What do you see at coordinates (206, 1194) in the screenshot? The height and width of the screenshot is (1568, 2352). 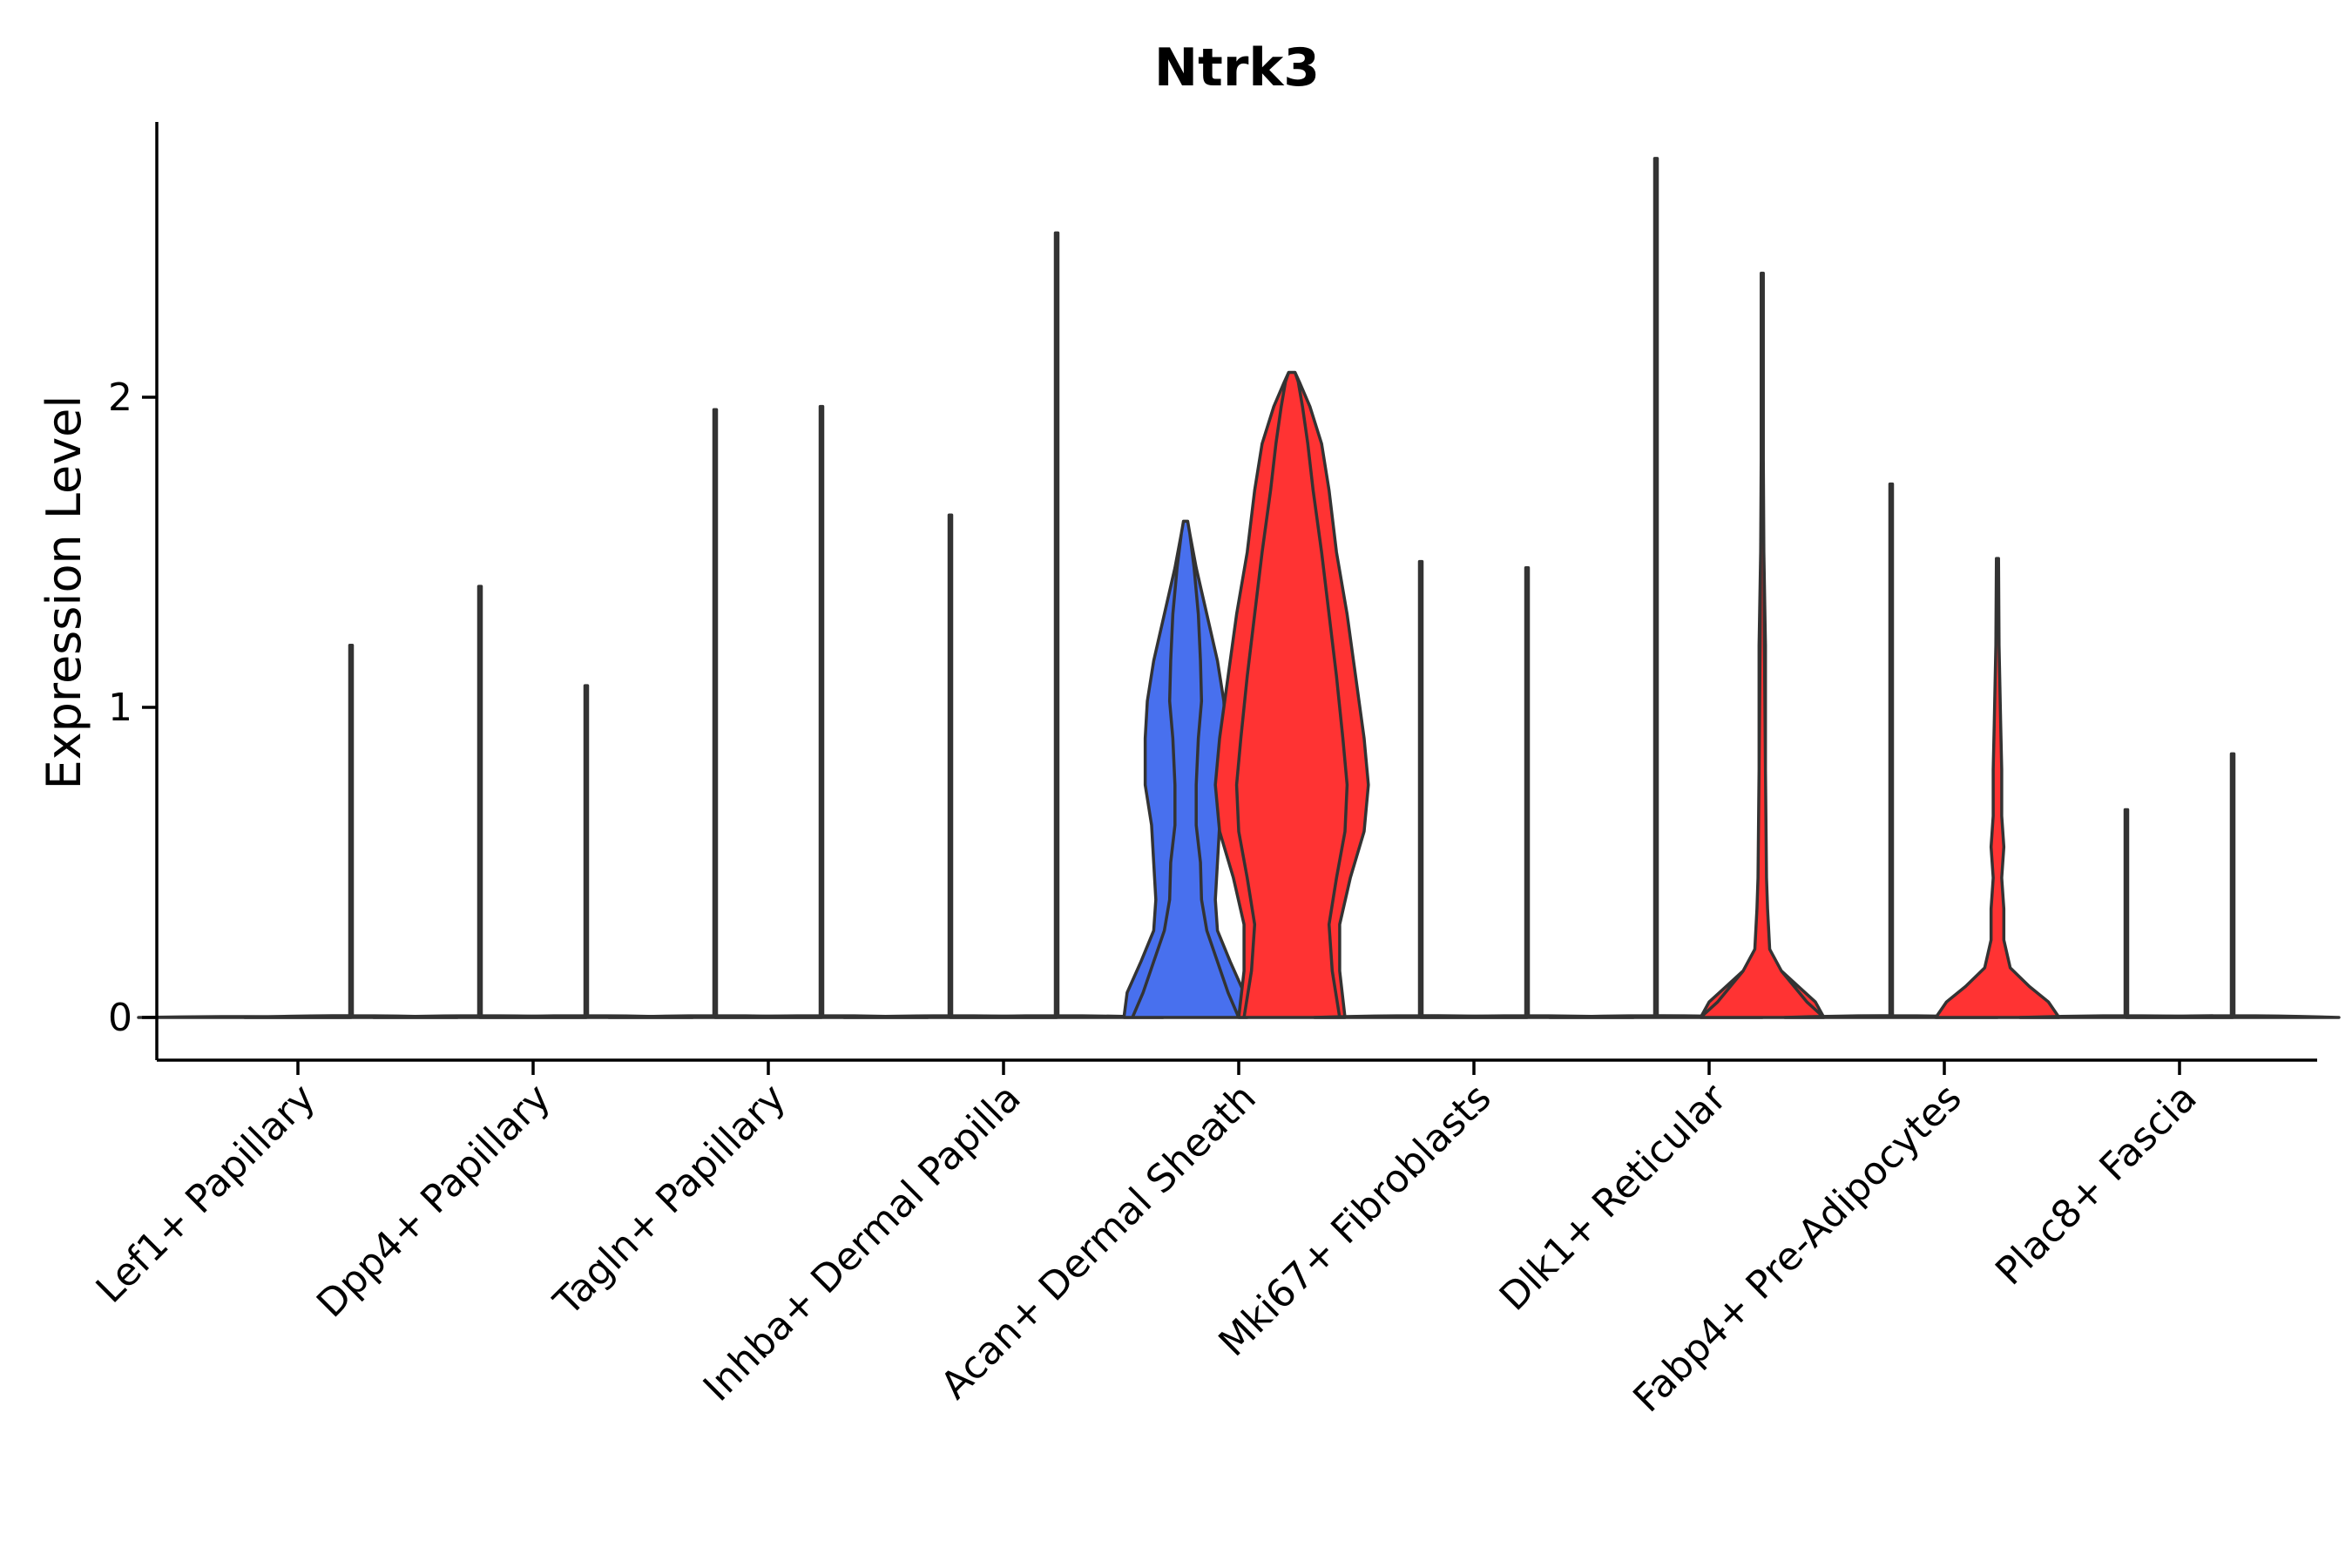 I see `x-tick-label: Lef1+ Papillary` at bounding box center [206, 1194].